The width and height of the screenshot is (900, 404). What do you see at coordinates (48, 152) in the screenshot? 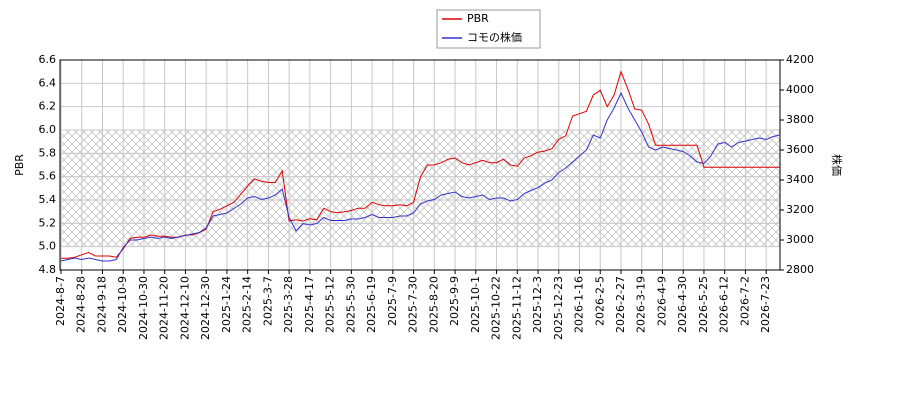
I see `y-tick-label: 5.8` at bounding box center [48, 152].